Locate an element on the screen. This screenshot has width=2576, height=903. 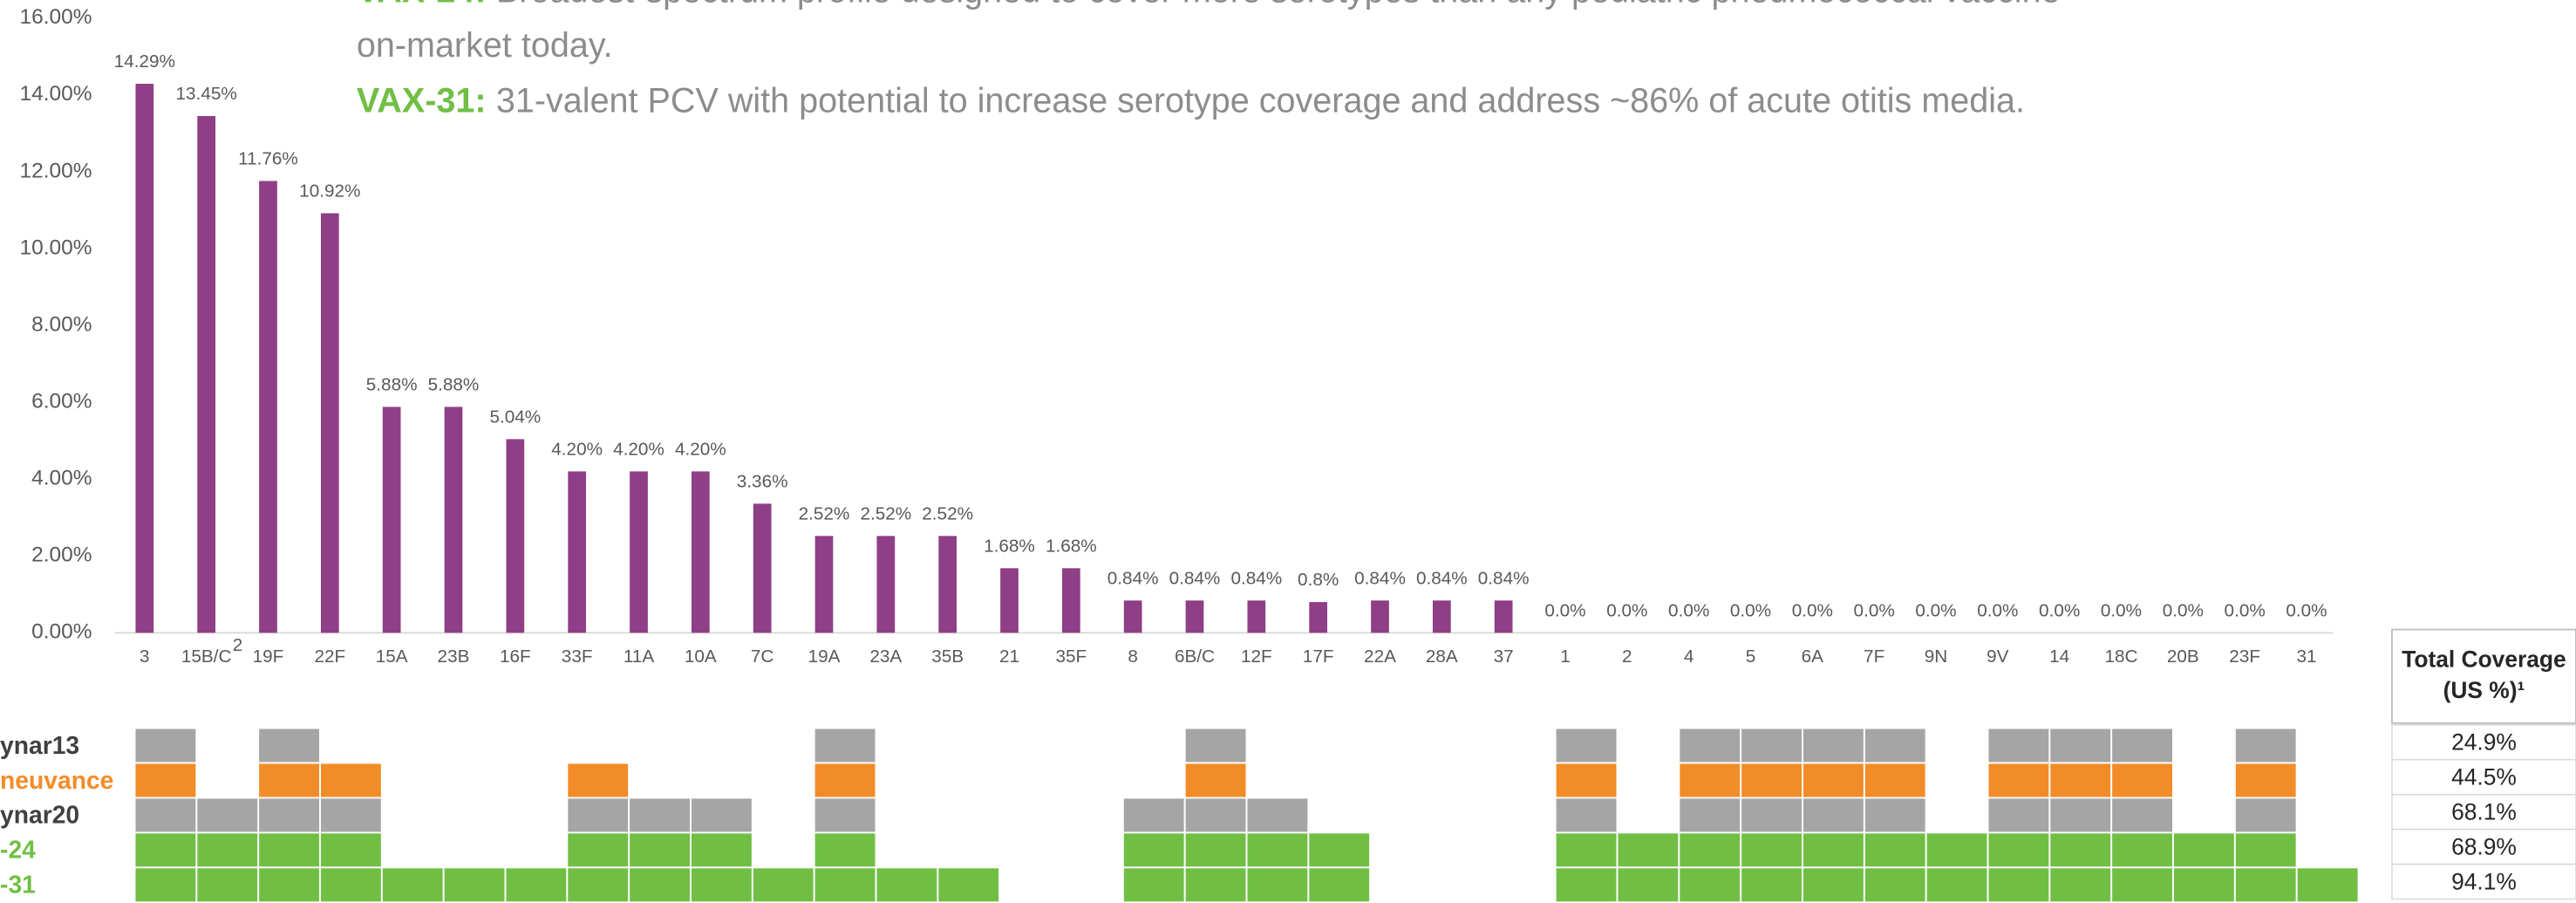
x-tick-label: 1 is located at coordinates (1565, 656).